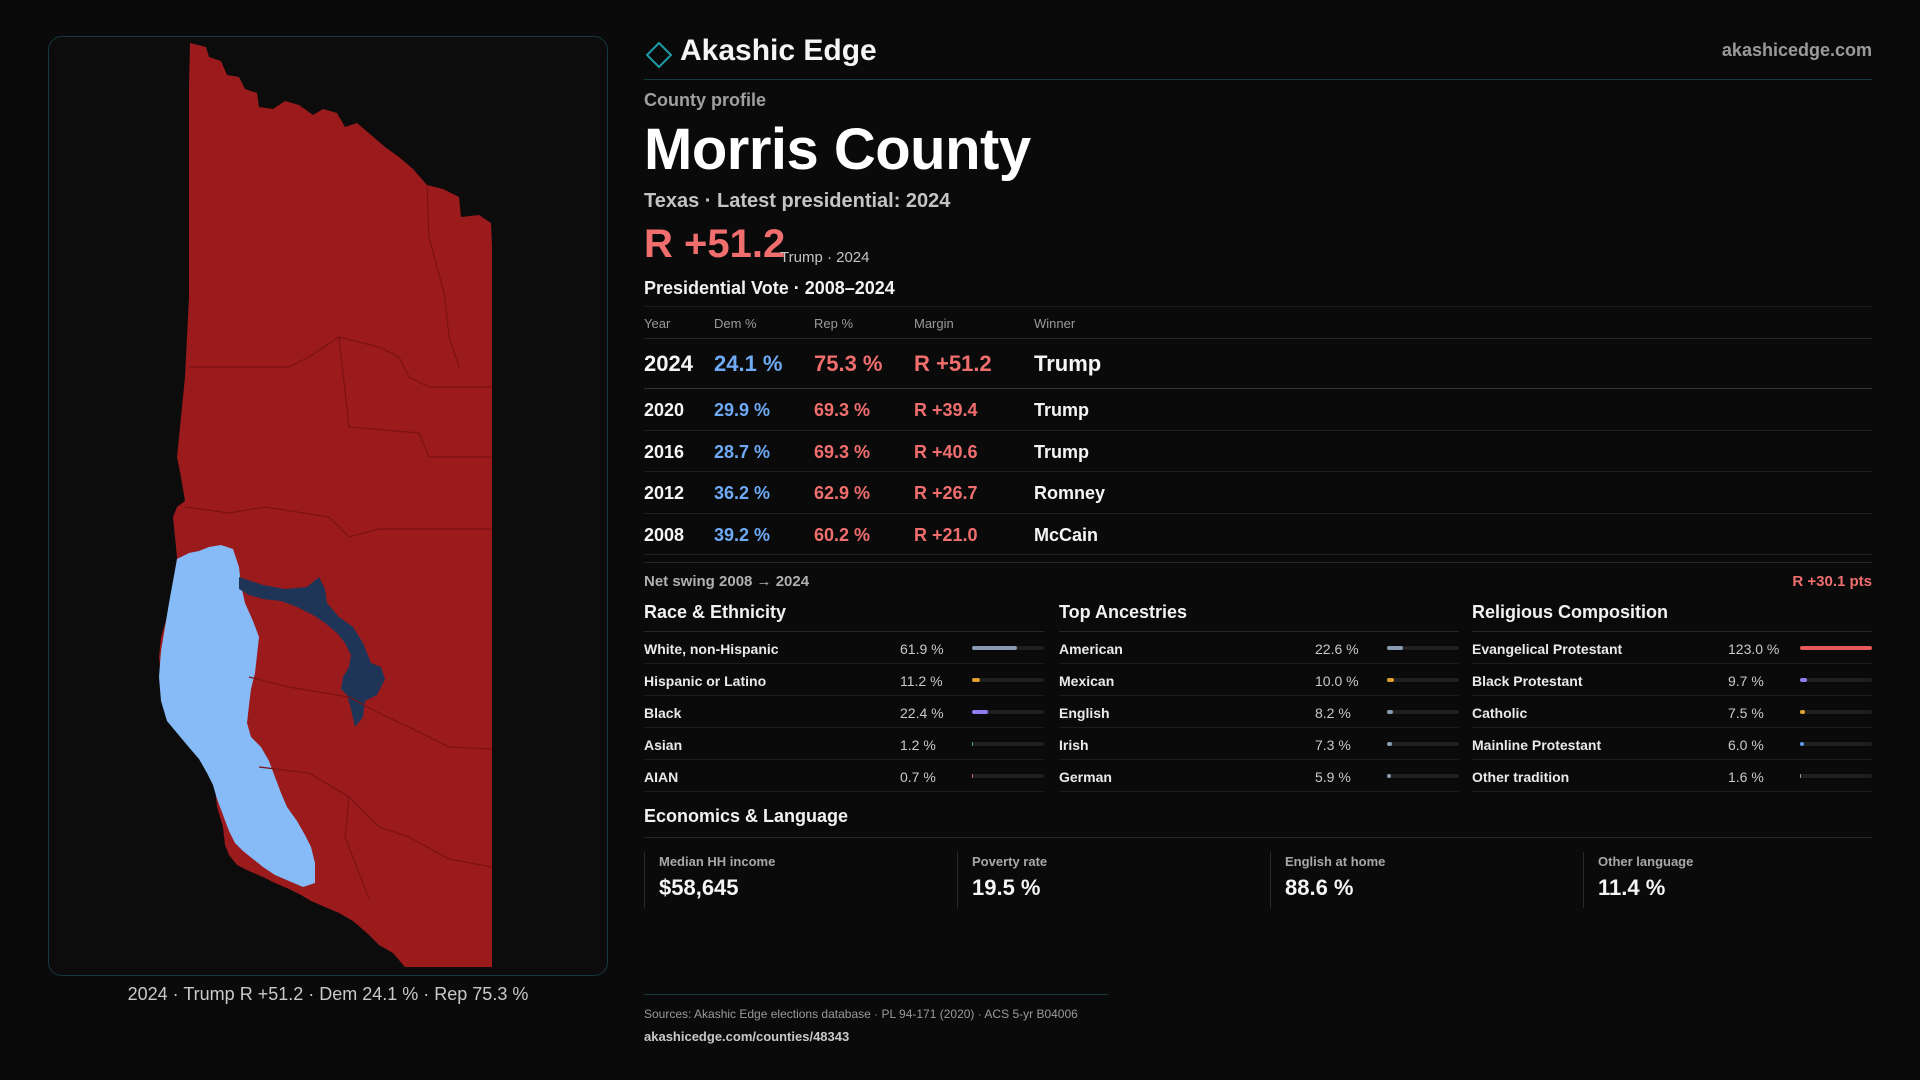 The height and width of the screenshot is (1080, 1920). I want to click on stat-card: Other language 11.4 %, so click(1638, 880).